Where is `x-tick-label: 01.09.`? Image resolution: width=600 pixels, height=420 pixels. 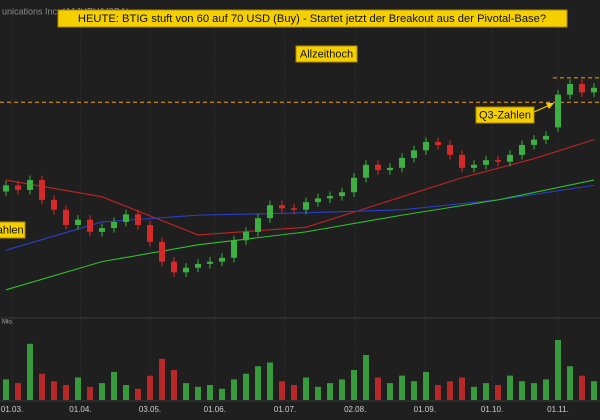 x-tick-label: 01.09. is located at coordinates (425, 409).